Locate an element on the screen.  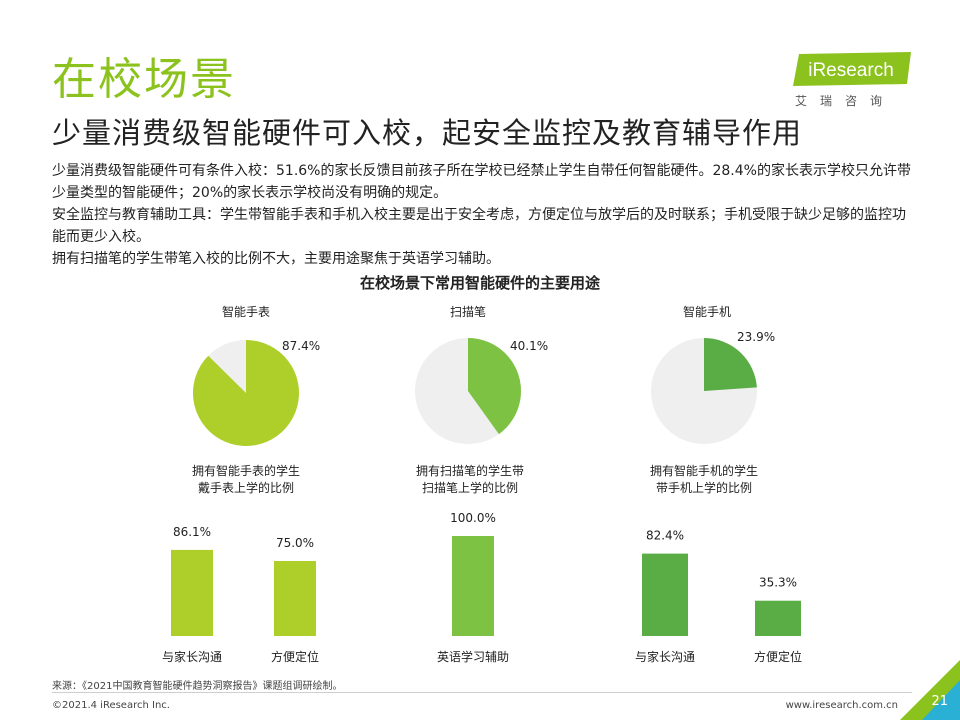
logo-text: iResearch is located at coordinates (851, 70).